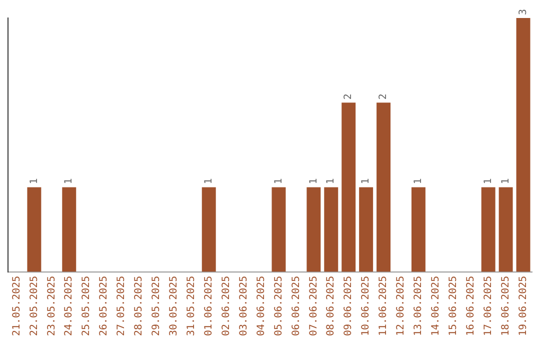  What do you see at coordinates (261, 306) in the screenshot?
I see `x-tick-label: 04.06.2025` at bounding box center [261, 306].